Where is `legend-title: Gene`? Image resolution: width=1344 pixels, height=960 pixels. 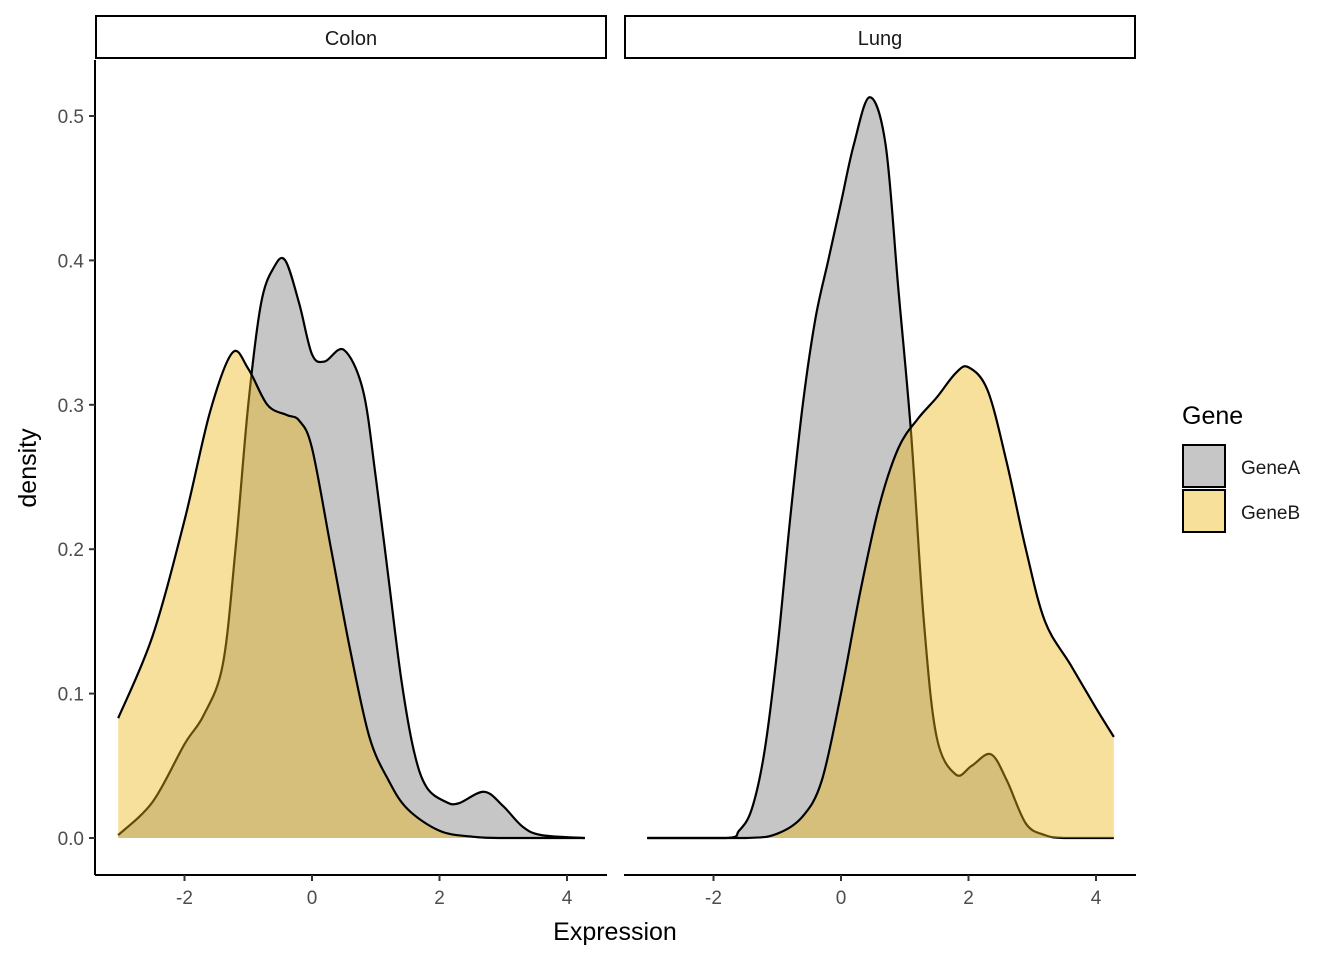
legend-title: Gene is located at coordinates (1212, 416).